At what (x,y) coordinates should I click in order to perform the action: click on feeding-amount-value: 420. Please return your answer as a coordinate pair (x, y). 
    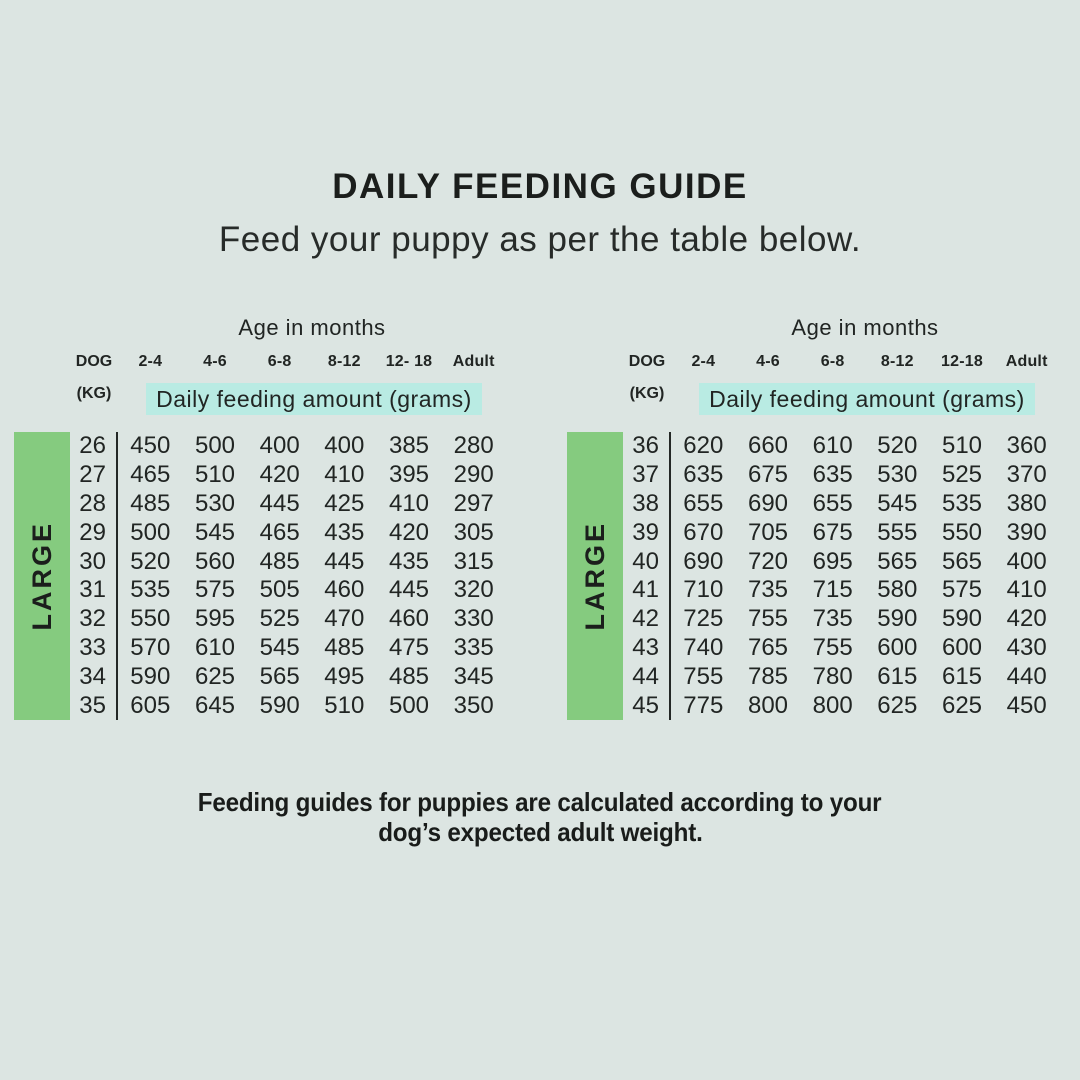
    Looking at the image, I should click on (279, 475).